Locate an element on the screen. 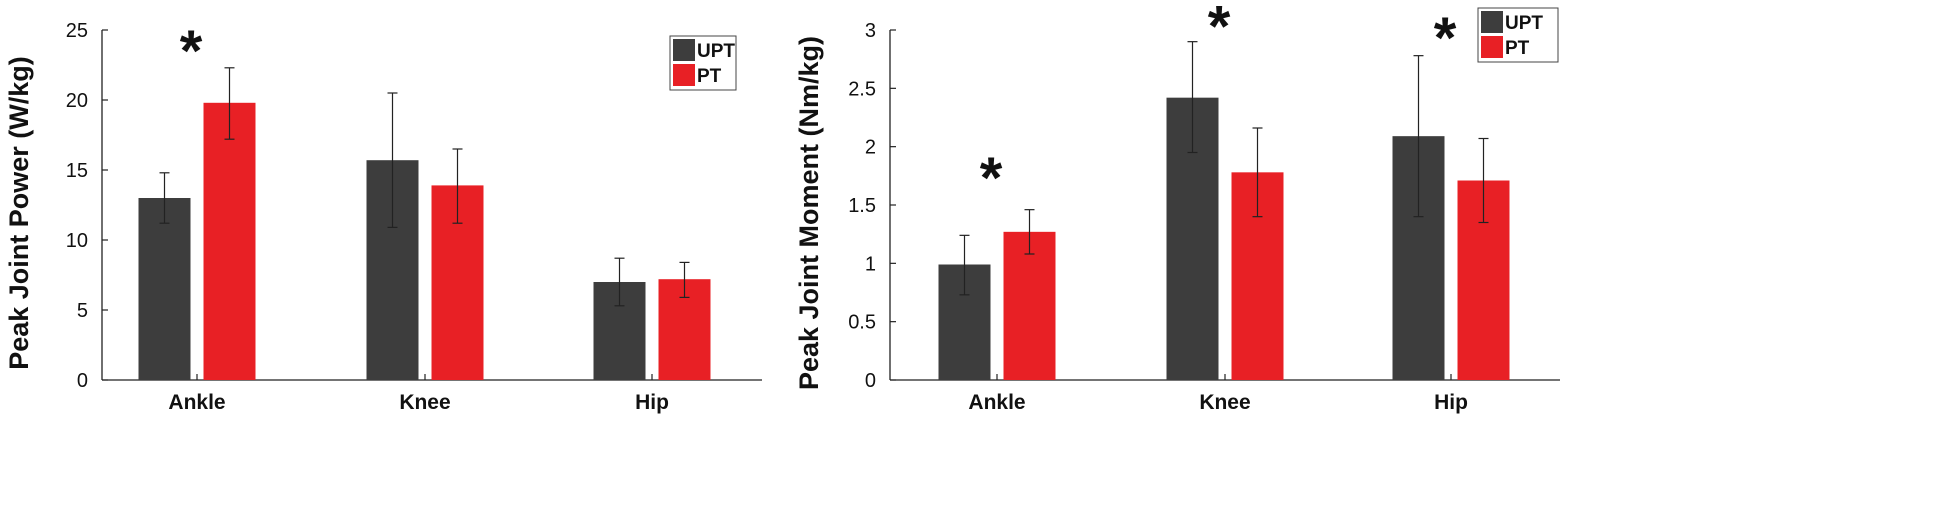  y-tick-label: 10 is located at coordinates (77, 241).